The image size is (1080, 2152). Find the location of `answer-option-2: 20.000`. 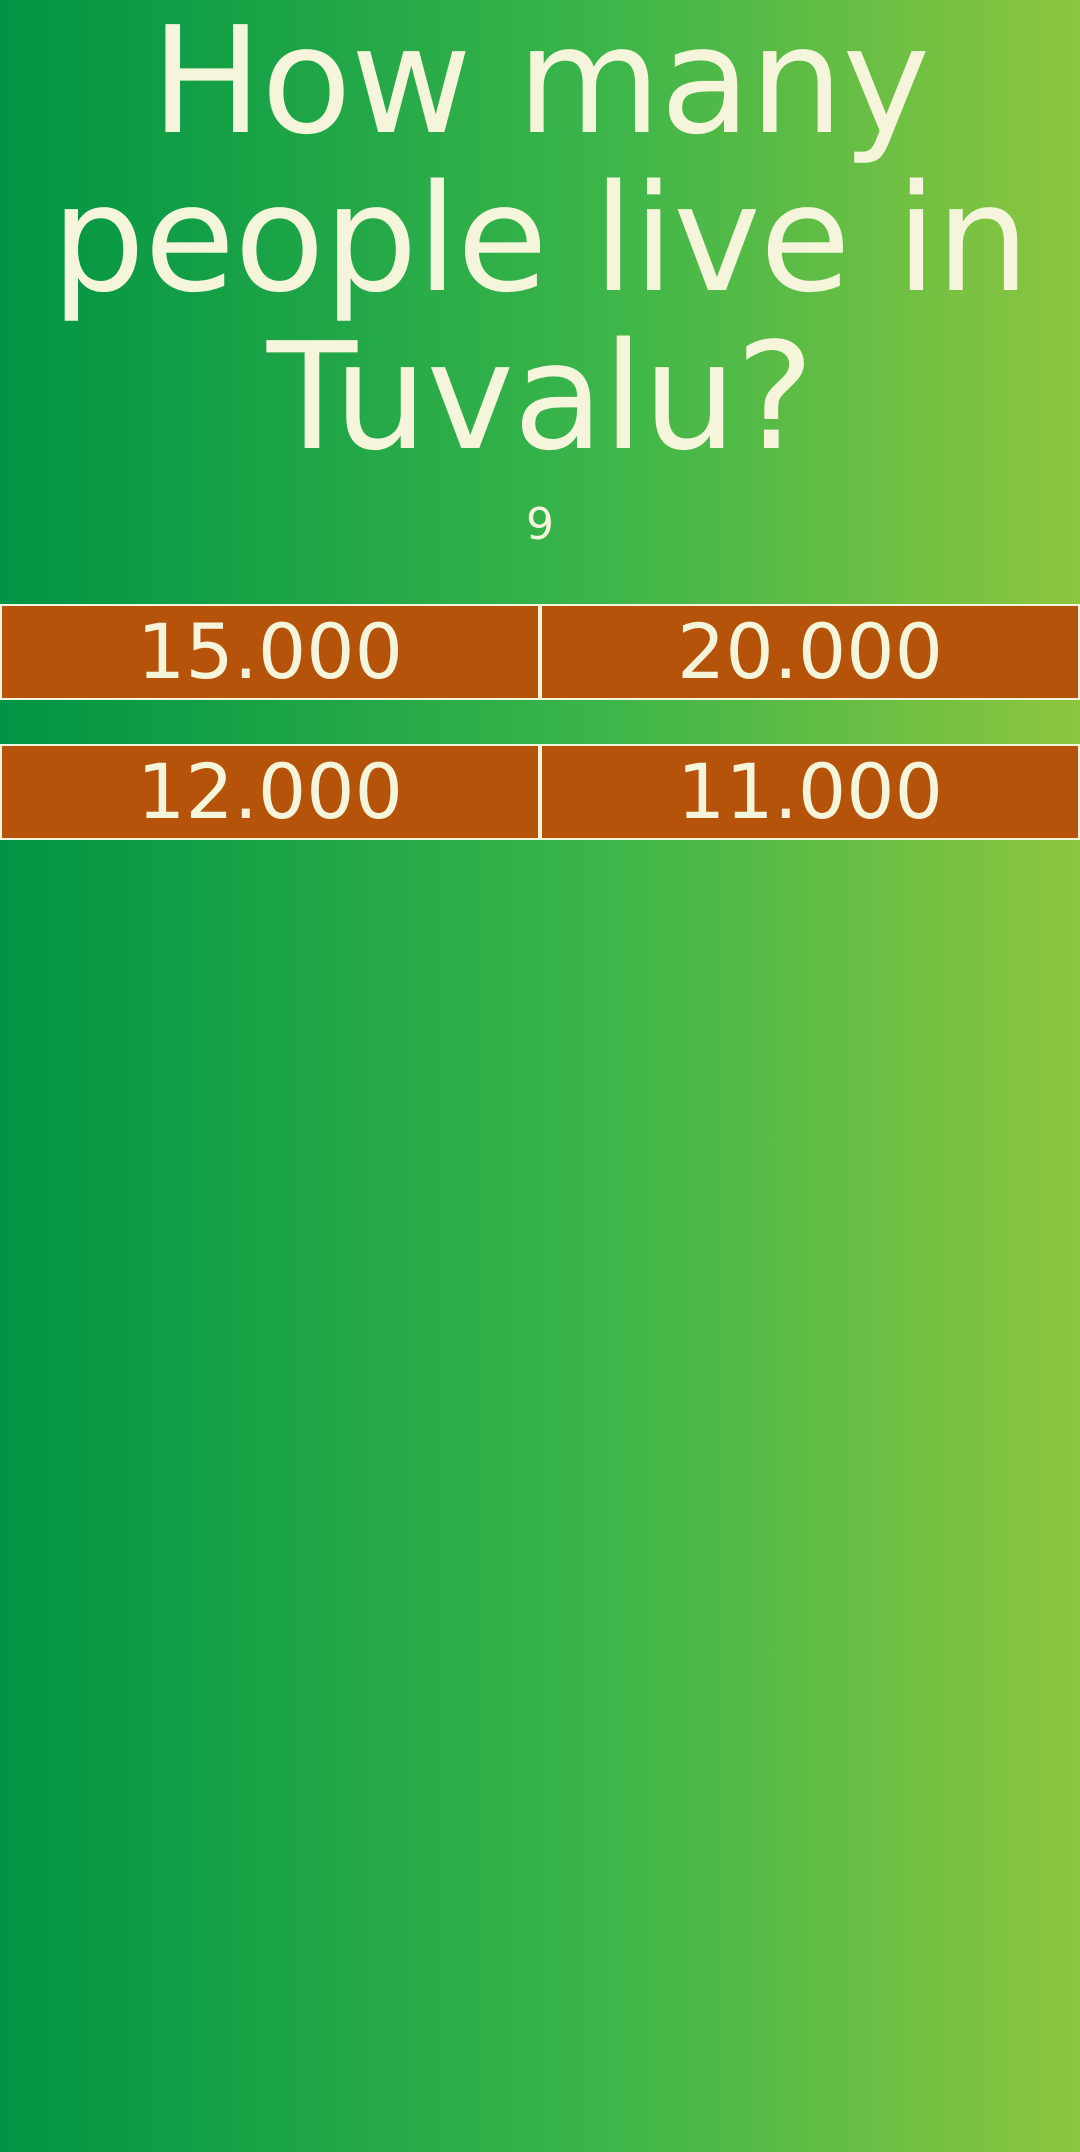

answer-option-2: 20.000 is located at coordinates (810, 652).